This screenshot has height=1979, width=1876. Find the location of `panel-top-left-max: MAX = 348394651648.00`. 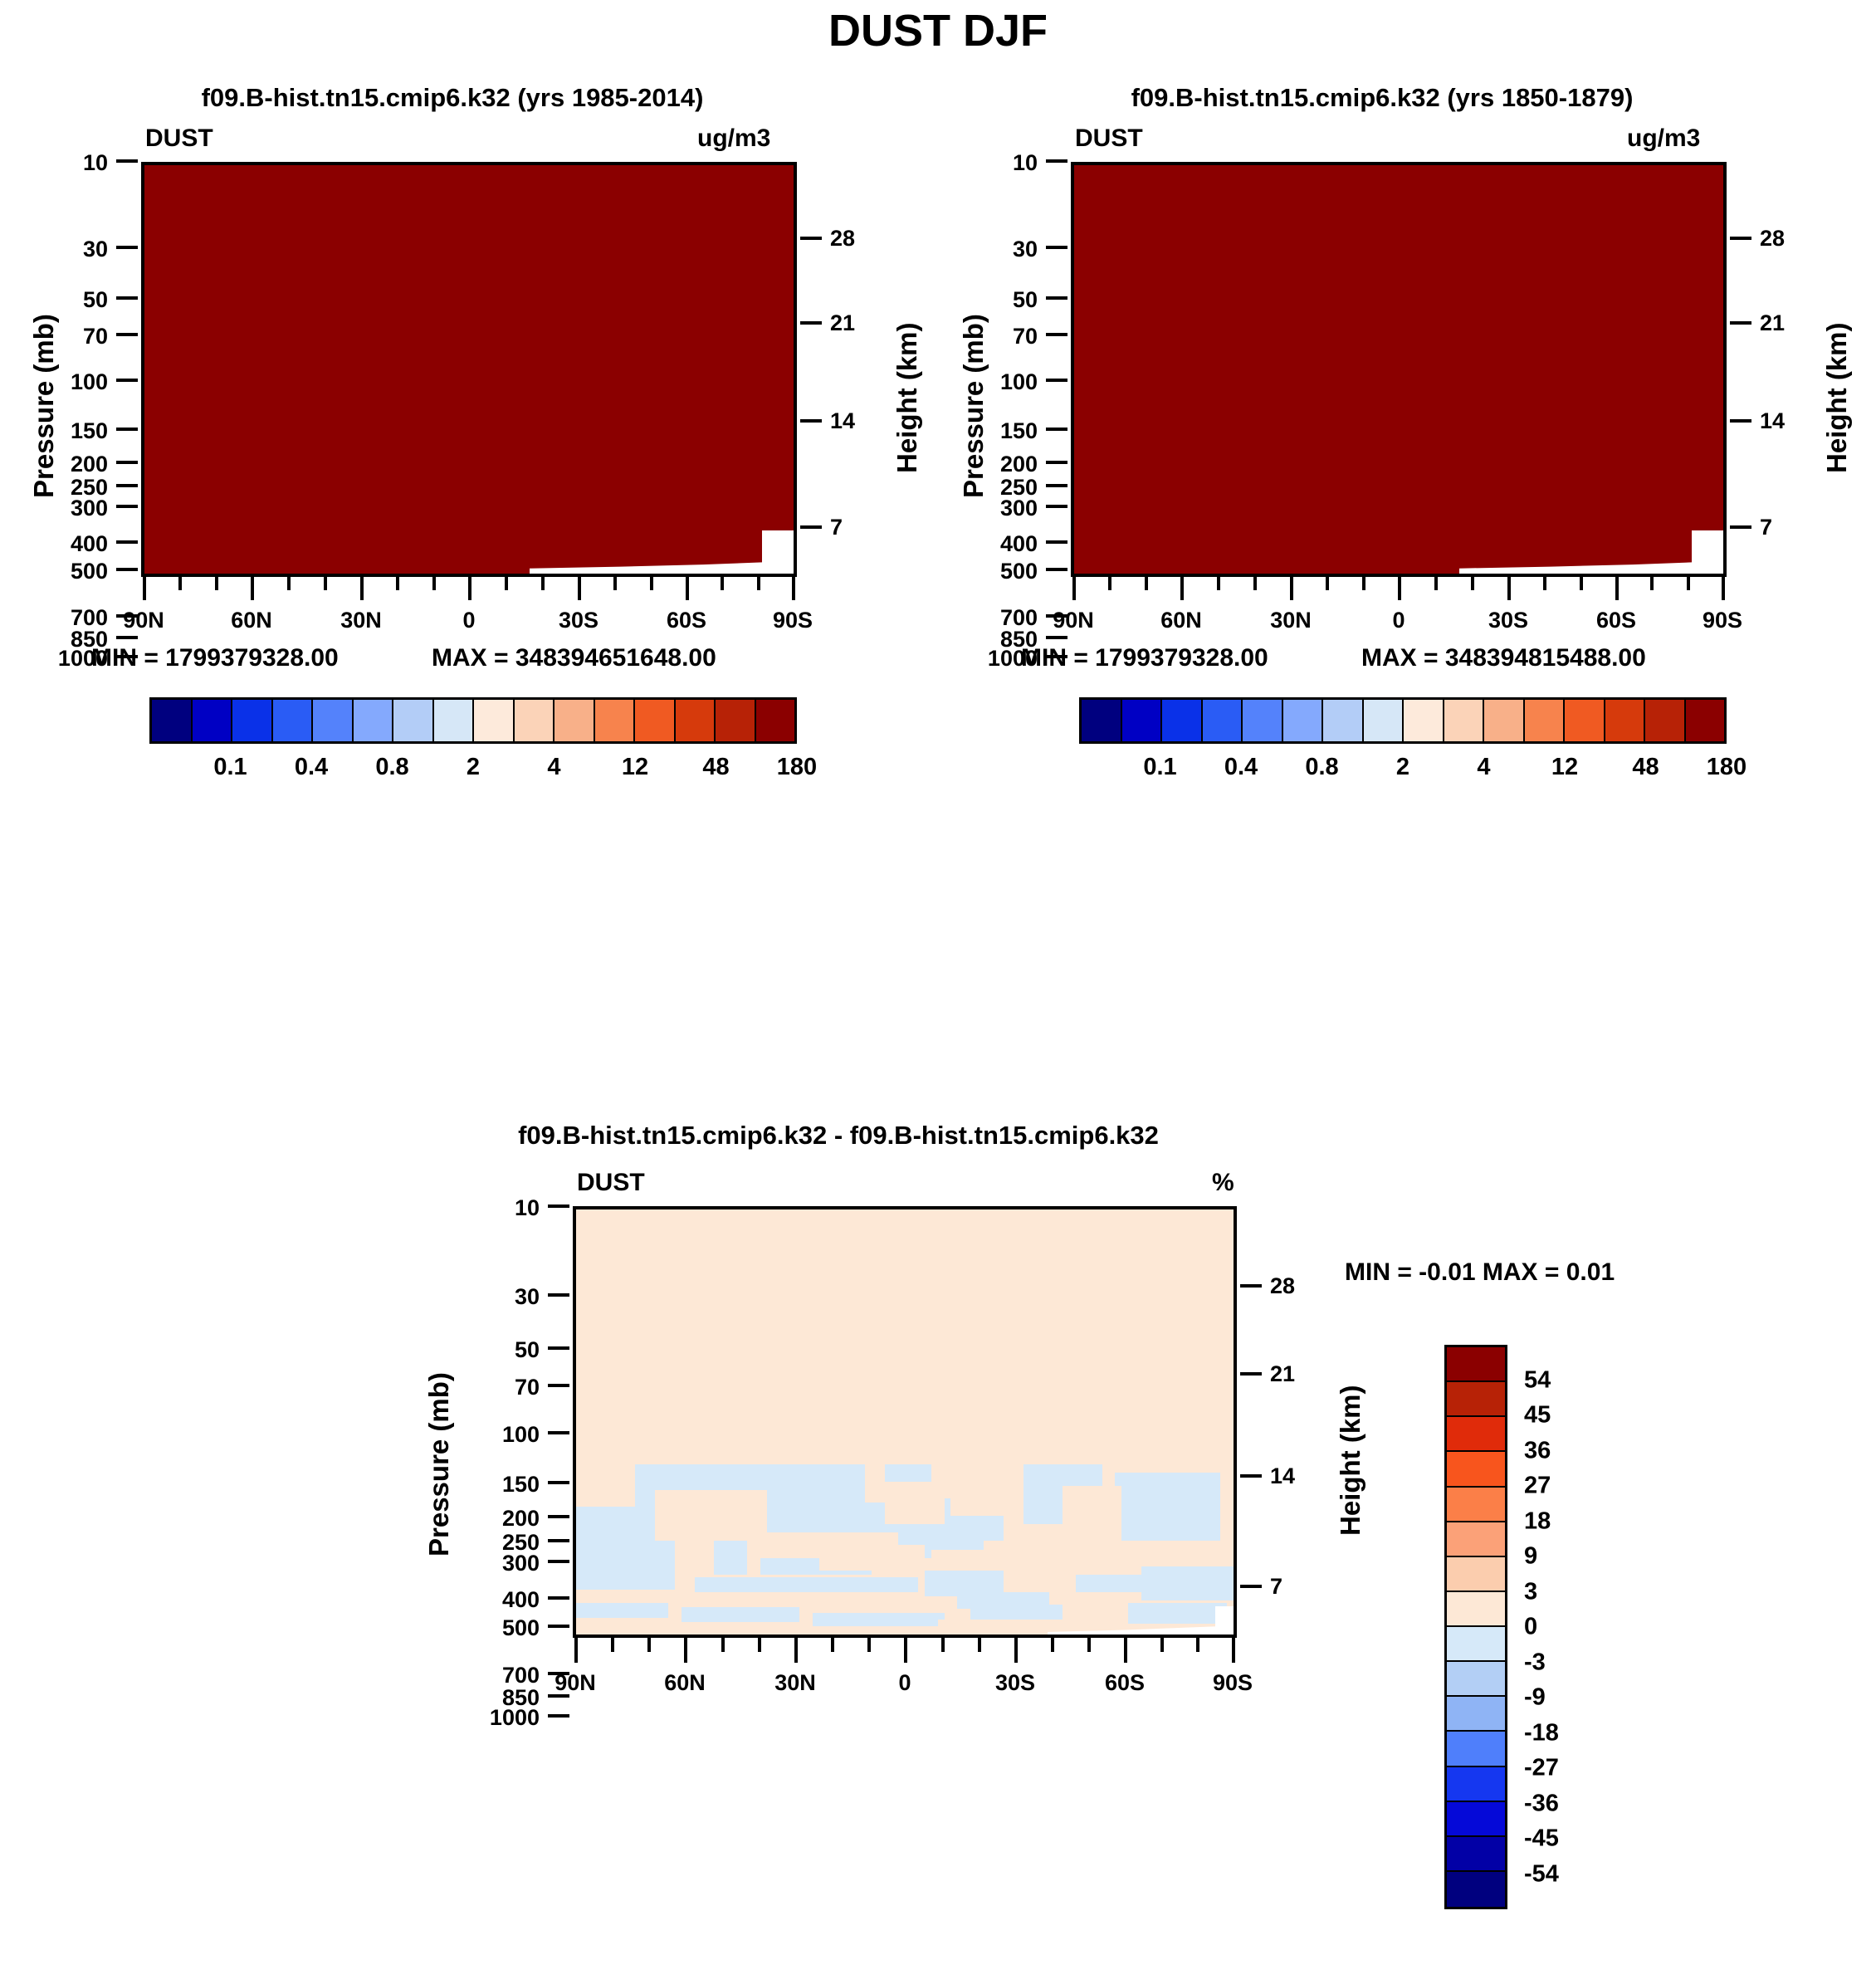

panel-top-left-max: MAX = 348394651648.00 is located at coordinates (574, 658).